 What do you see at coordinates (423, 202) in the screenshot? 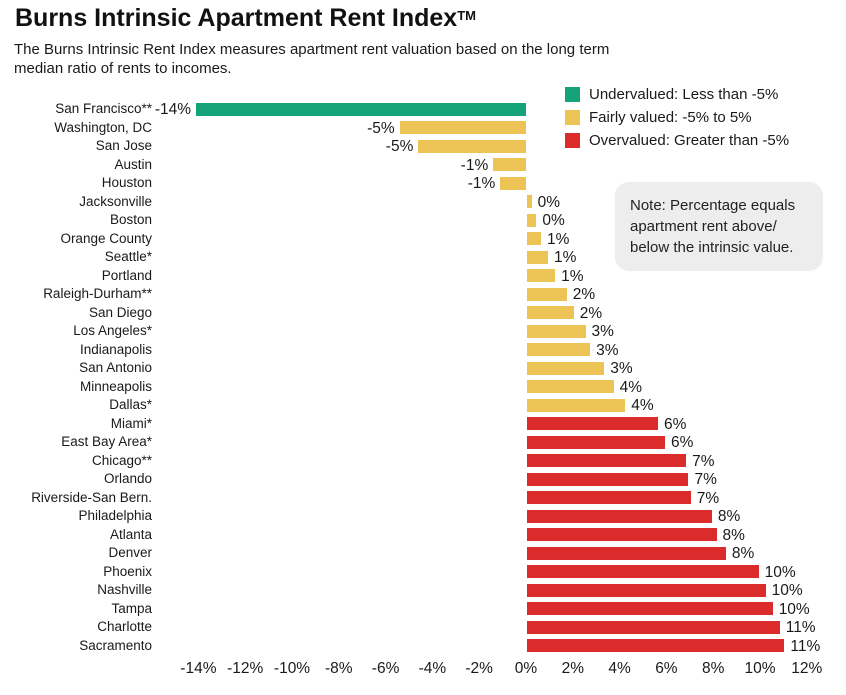
I see `chart-row: Jacksonville 0%` at bounding box center [423, 202].